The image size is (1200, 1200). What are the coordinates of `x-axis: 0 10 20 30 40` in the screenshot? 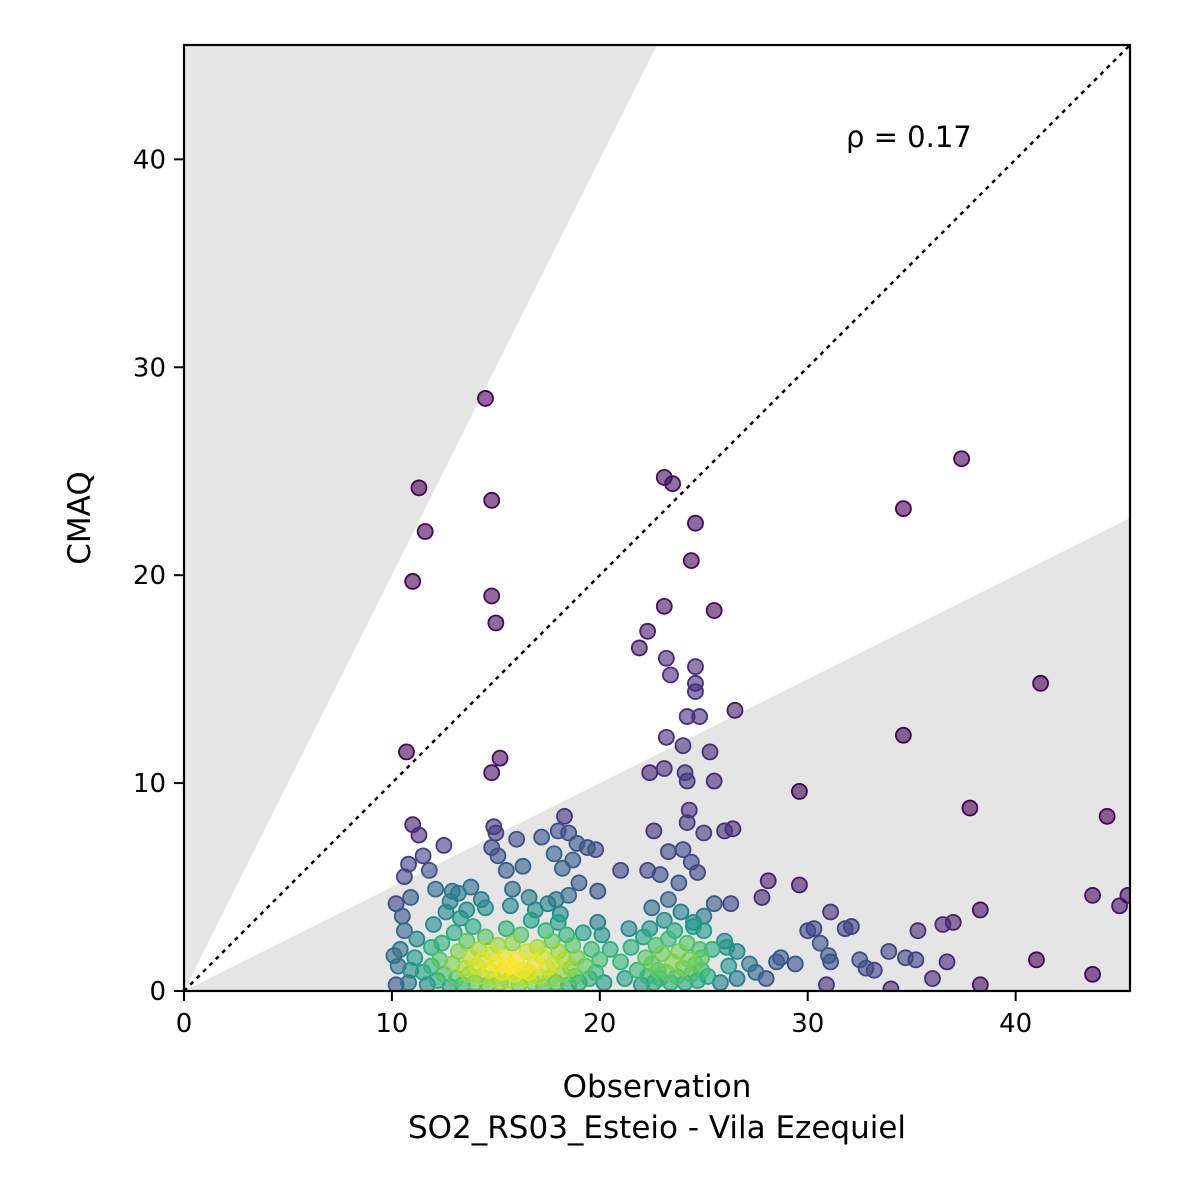 It's located at (604, 1015).